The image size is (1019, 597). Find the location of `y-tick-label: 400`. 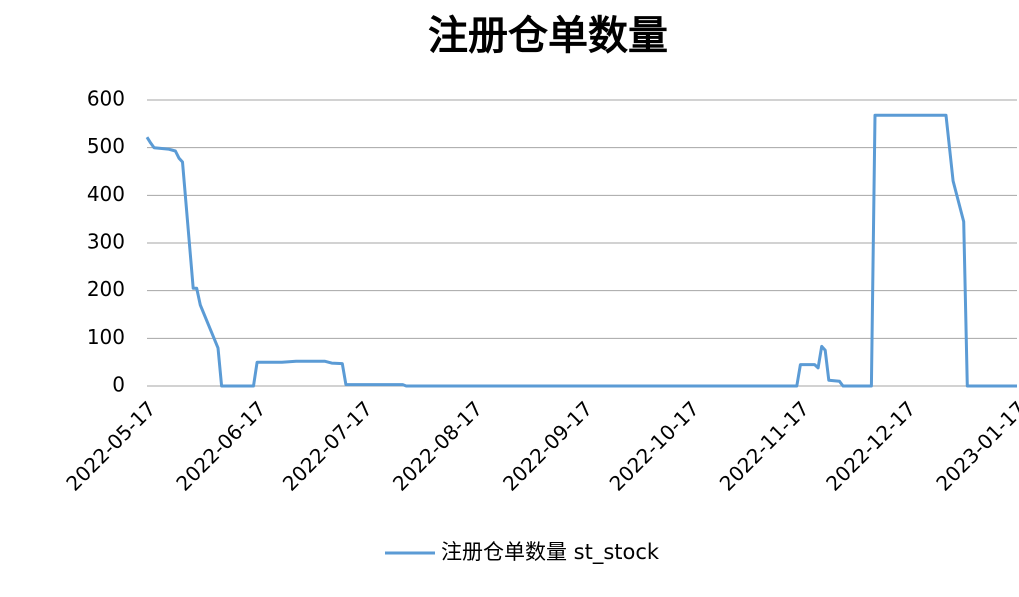

y-tick-label: 400 is located at coordinates (106, 194).